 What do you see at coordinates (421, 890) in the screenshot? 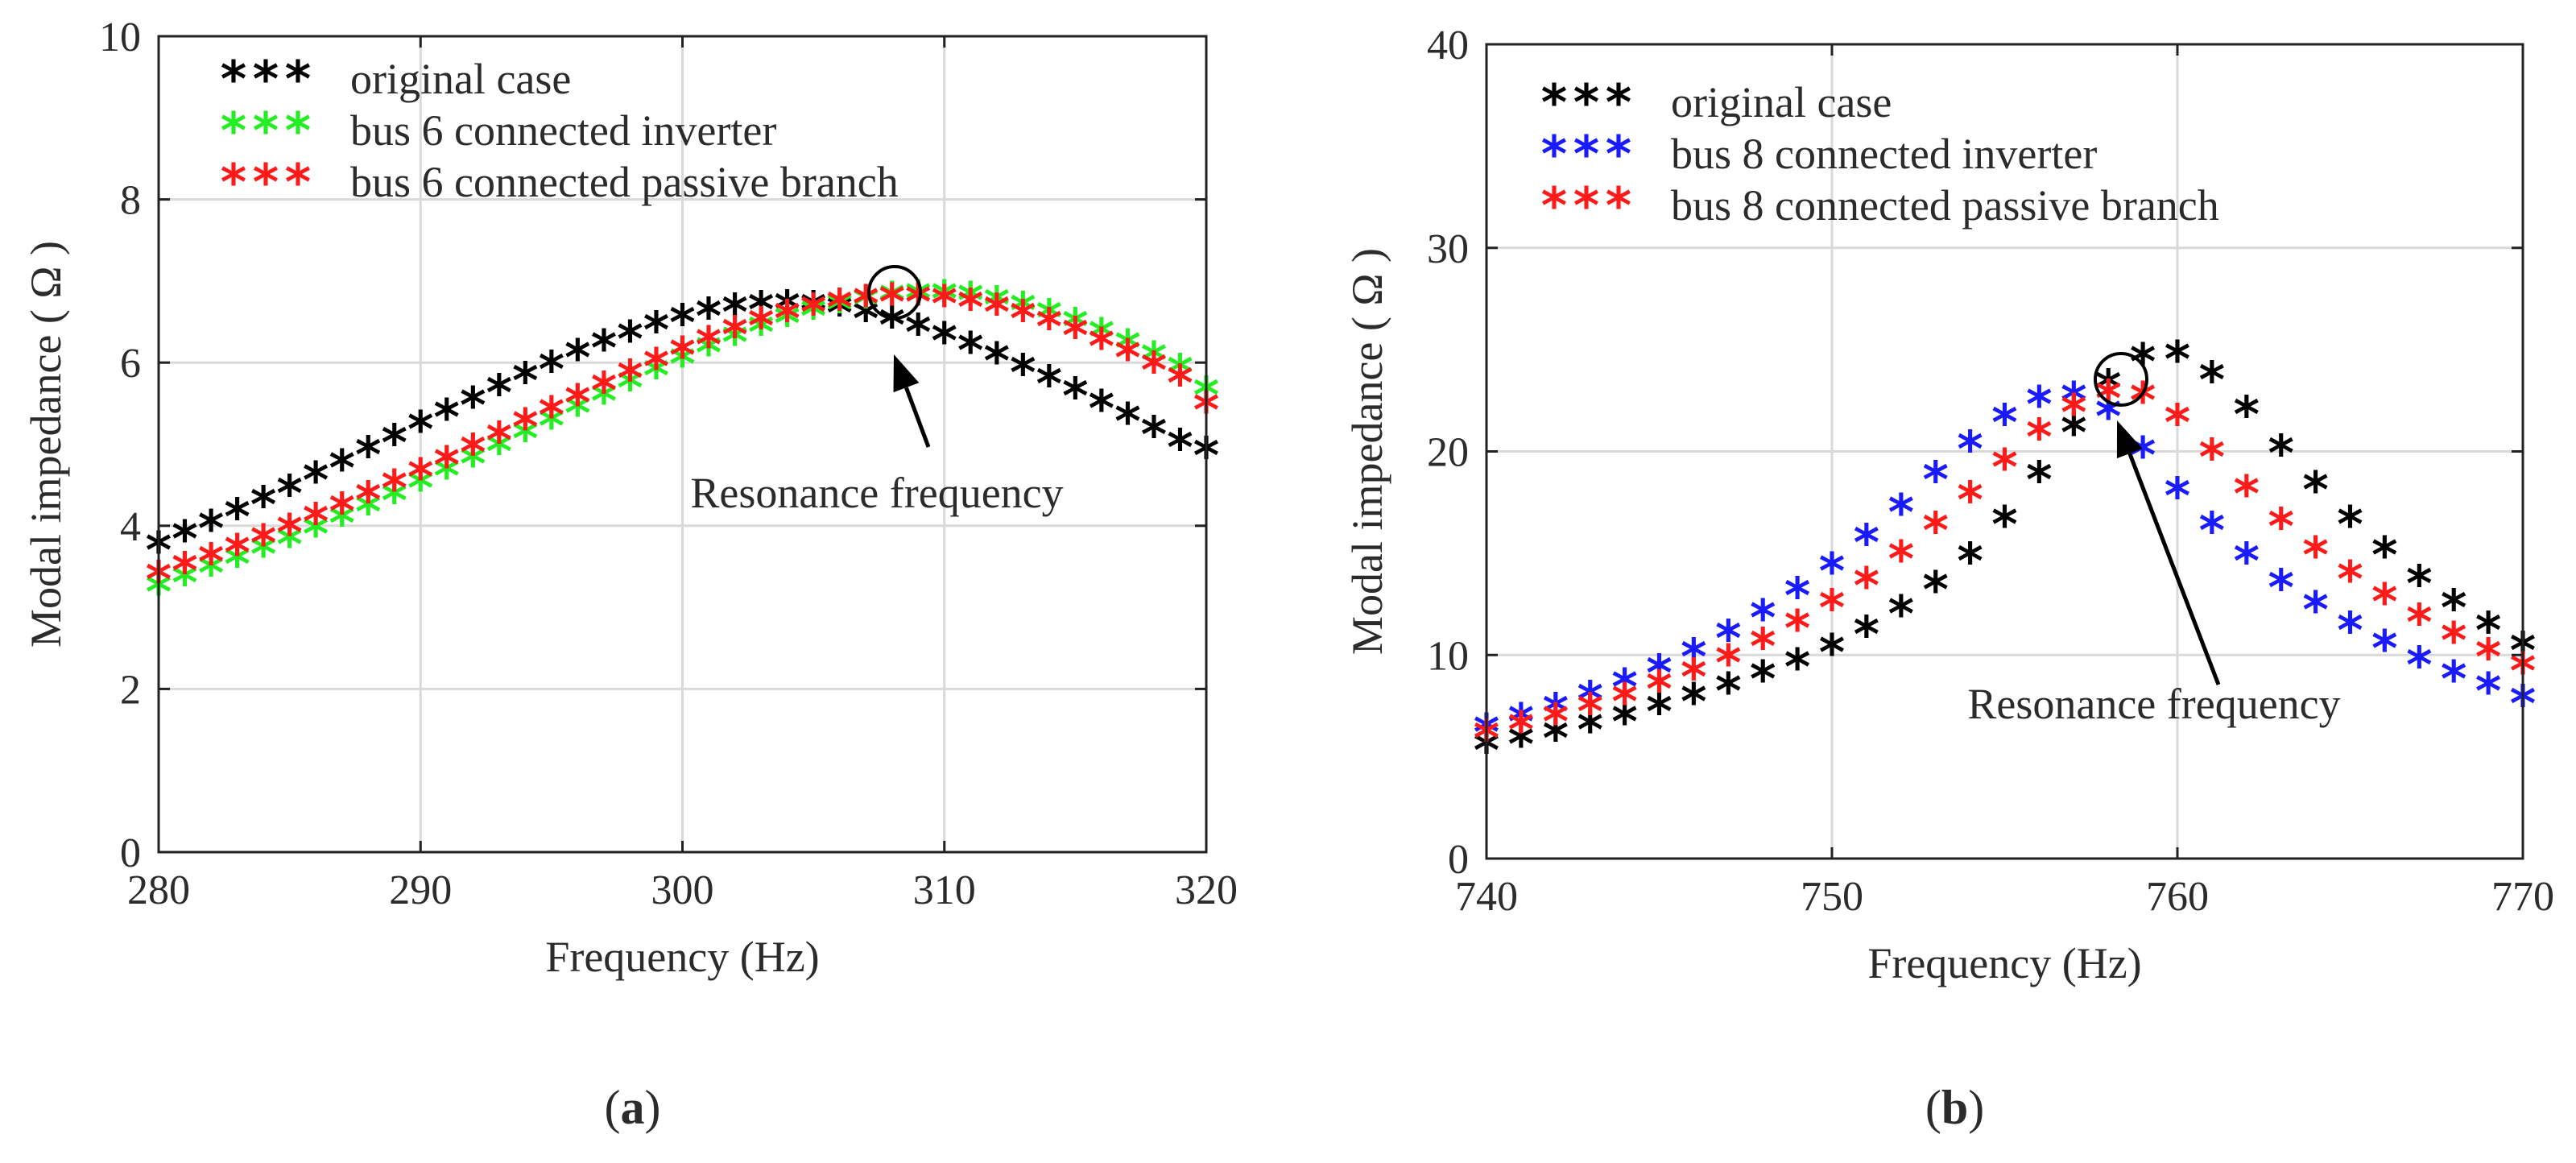
I see `x-tick-label: 290` at bounding box center [421, 890].